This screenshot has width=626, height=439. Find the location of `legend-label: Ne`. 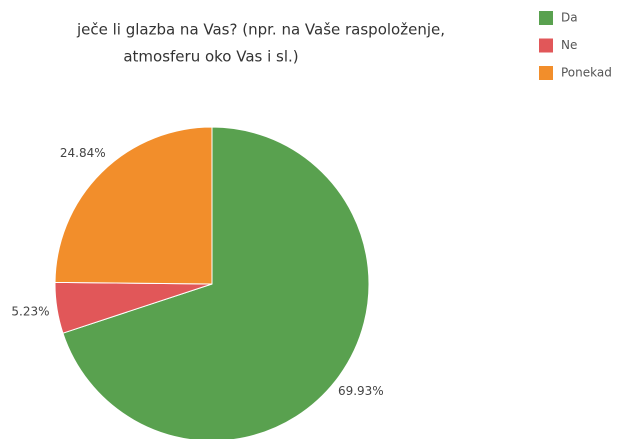

legend-label: Ne is located at coordinates (569, 45).